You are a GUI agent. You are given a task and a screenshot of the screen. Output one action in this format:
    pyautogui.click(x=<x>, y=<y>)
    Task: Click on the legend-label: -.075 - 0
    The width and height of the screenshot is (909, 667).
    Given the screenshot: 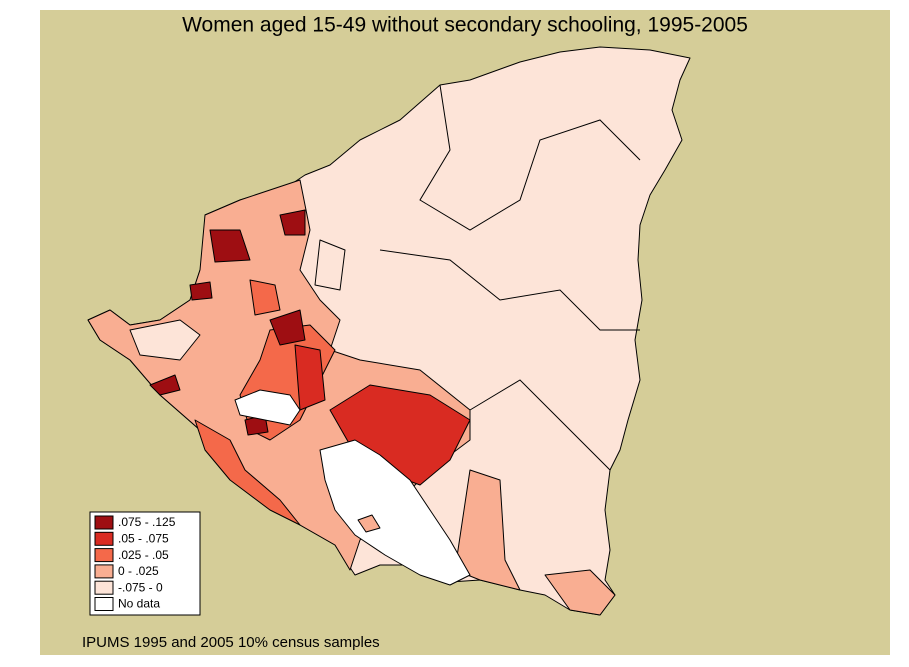 What is the action you would take?
    pyautogui.click(x=140, y=587)
    